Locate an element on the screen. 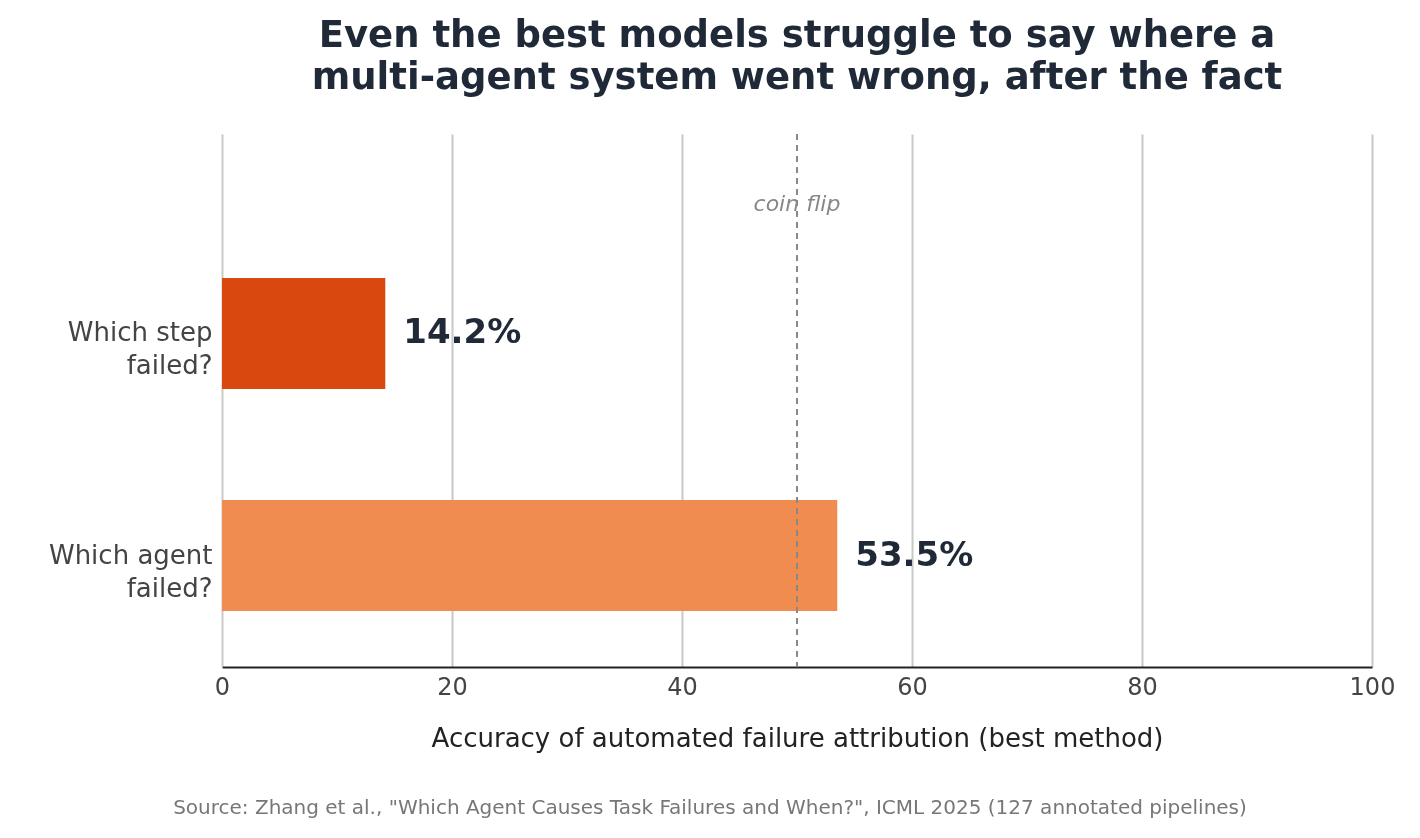 This screenshot has width=1420, height=838. chart-title: Even the best models struggle to say where a multi-agent system went wrong, after the fact is located at coordinates (797, 55).